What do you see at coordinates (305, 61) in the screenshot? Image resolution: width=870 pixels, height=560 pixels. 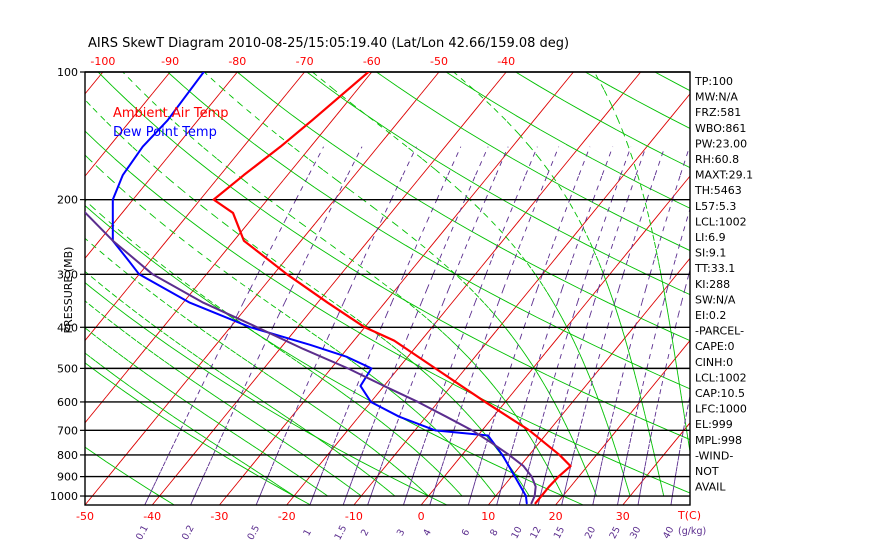 I see `top-temp-tick-label: -70` at bounding box center [305, 61].